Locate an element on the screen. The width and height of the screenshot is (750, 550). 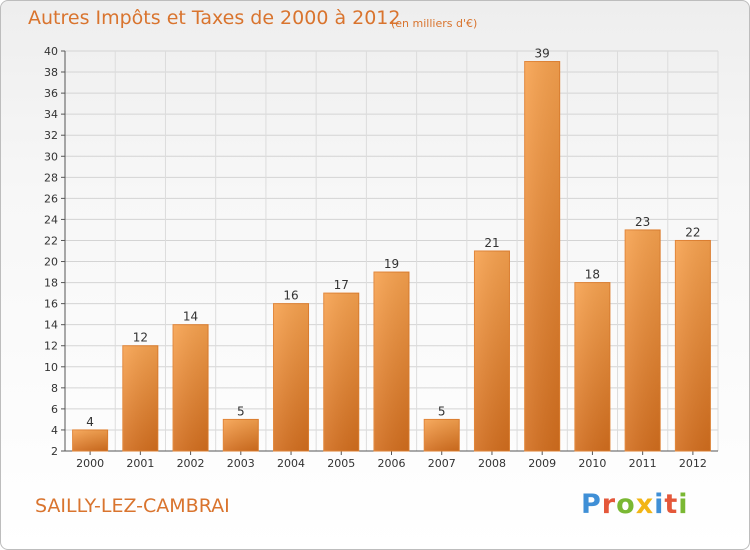
y-tick-label: 34 is located at coordinates (51, 114).